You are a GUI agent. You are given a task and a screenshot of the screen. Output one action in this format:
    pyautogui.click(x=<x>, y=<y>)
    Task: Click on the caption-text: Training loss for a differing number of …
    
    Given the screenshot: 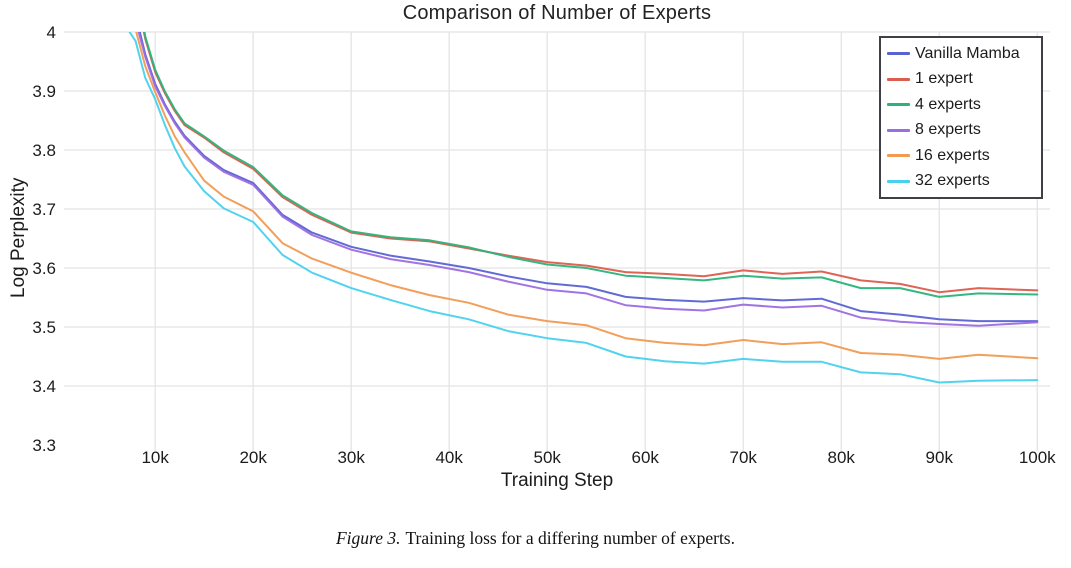 What is the action you would take?
    pyautogui.click(x=570, y=538)
    